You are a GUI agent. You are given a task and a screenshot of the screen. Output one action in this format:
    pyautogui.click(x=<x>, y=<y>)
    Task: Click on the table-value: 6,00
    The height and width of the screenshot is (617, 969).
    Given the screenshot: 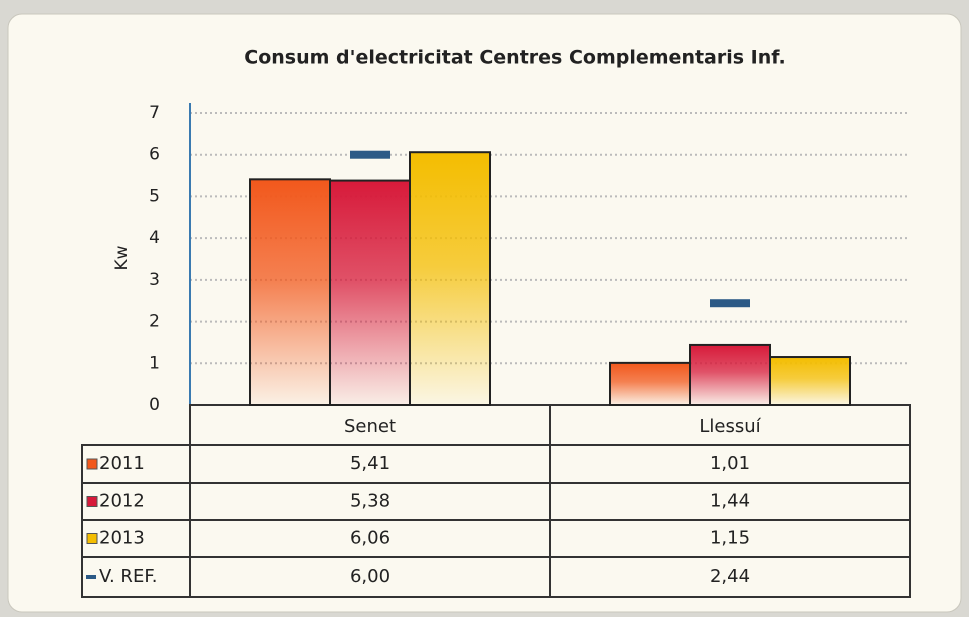 What is the action you would take?
    pyautogui.click(x=370, y=576)
    